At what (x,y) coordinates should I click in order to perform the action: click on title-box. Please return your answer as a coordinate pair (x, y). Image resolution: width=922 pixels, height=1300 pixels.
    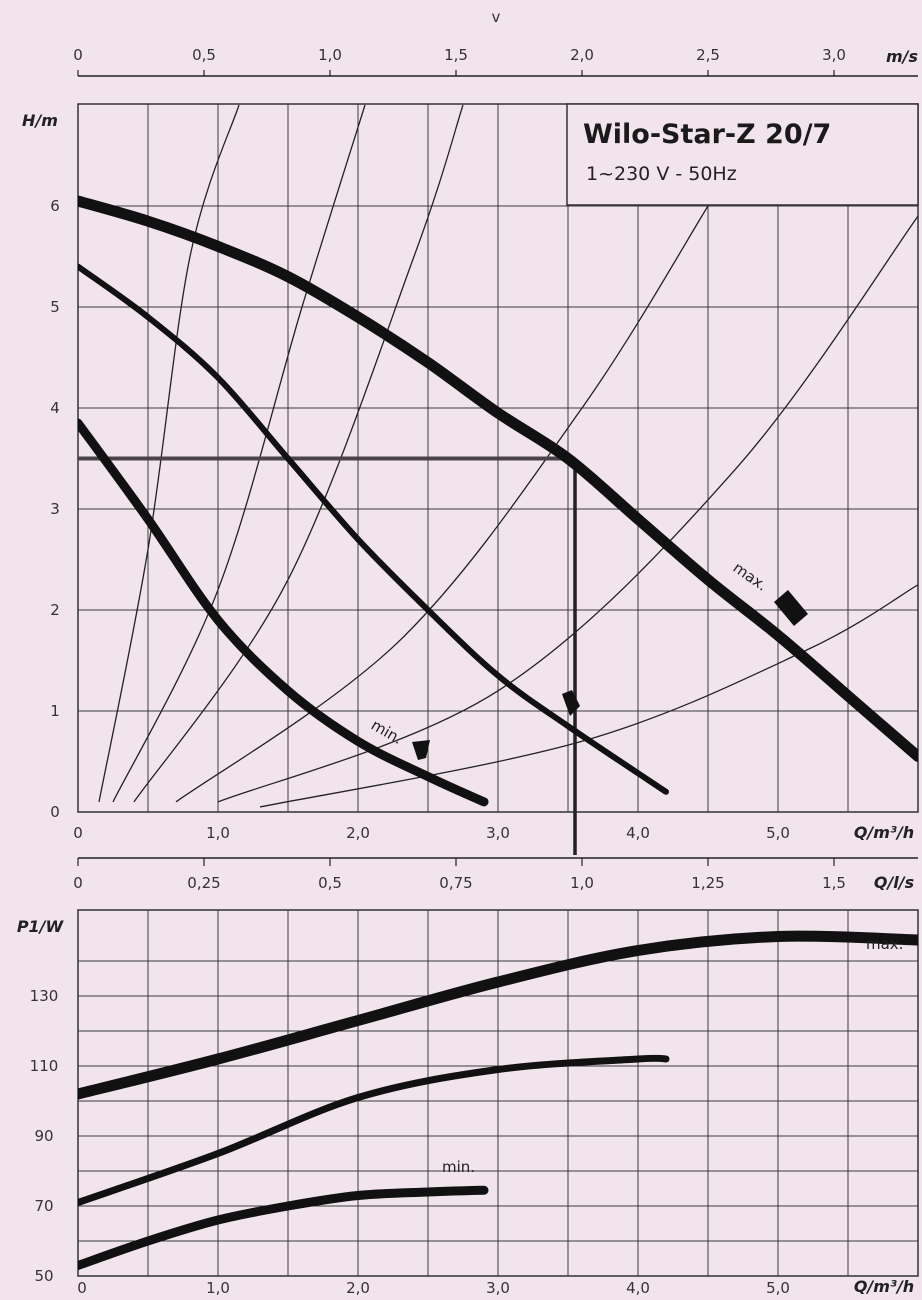
    Looking at the image, I should click on (742, 154).